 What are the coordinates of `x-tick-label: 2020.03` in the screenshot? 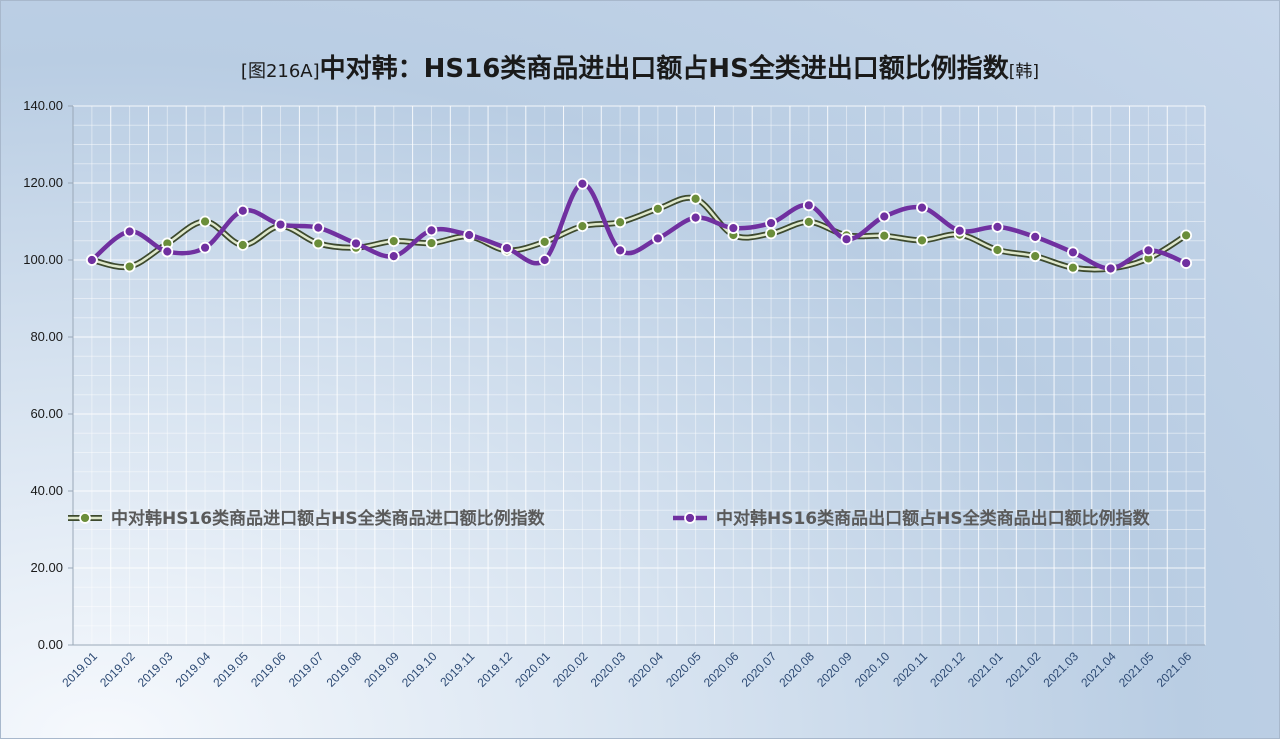 It's located at (608, 669).